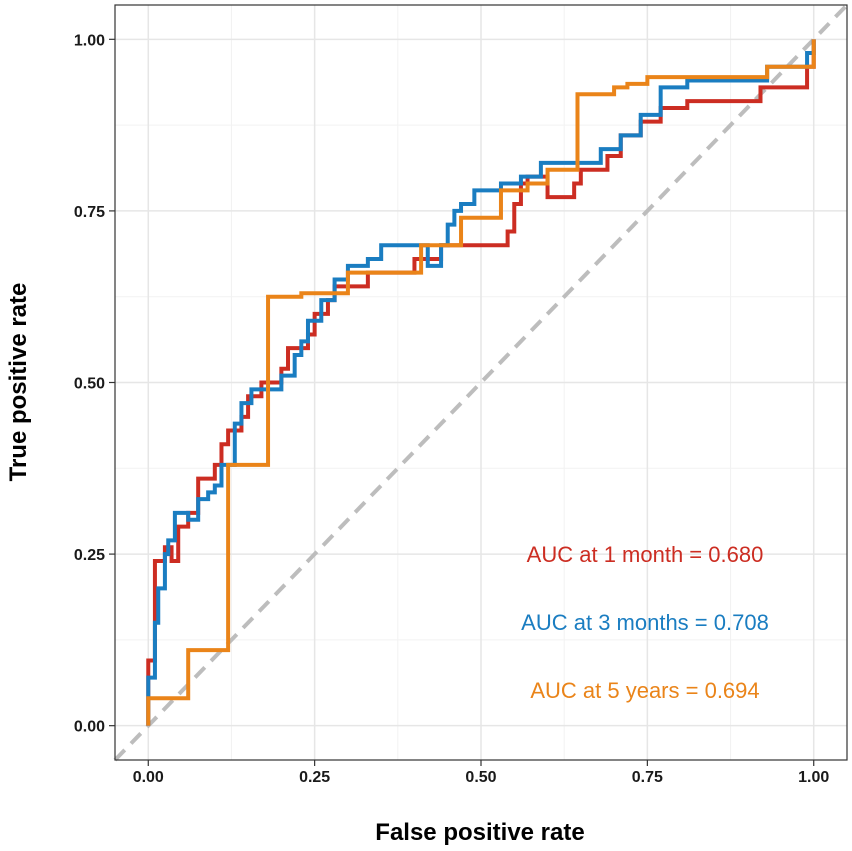 The width and height of the screenshot is (852, 851). What do you see at coordinates (148, 777) in the screenshot?
I see `x-tick-label: 0.00` at bounding box center [148, 777].